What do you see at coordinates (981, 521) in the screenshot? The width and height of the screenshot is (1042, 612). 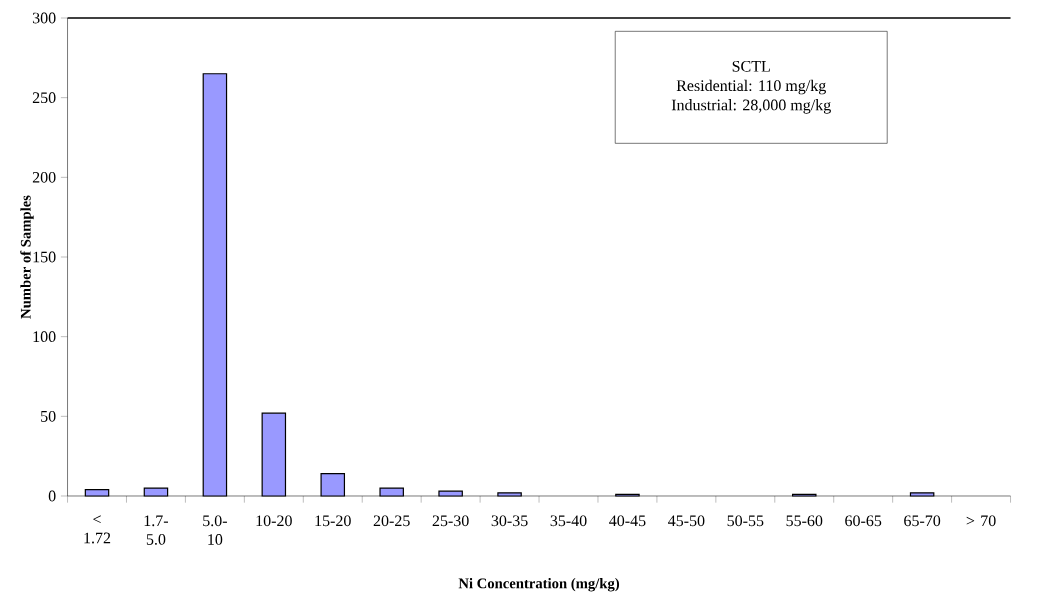 I see `x-tick-label: > 70` at bounding box center [981, 521].